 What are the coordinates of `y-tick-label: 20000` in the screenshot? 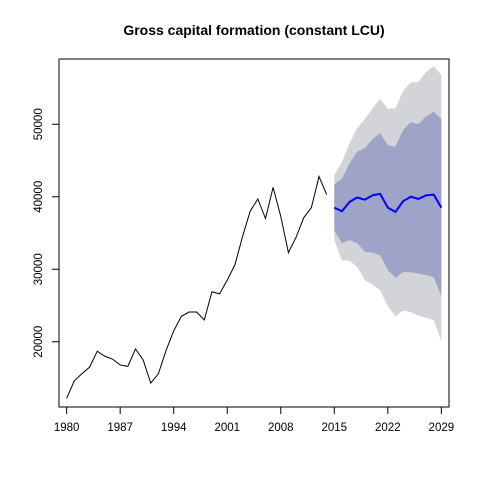 It's located at (39, 342).